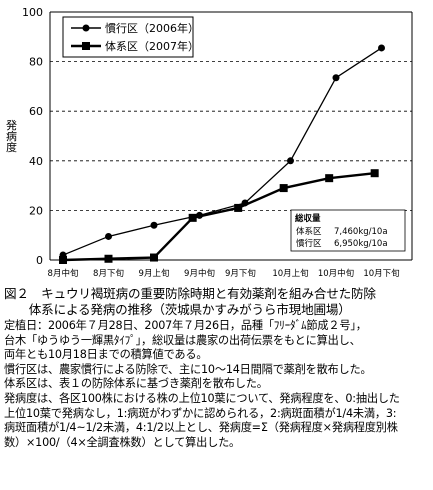  I want to click on figure-note-line: 慣行区は、農家慣行による防除で、主に10～14日間隔で薬剤を散布した。, so click(188, 369).